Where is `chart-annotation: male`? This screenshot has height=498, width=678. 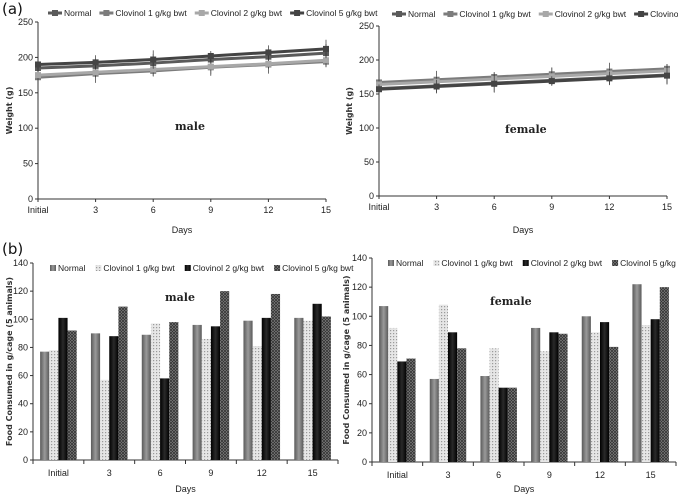 chart-annotation: male is located at coordinates (180, 297).